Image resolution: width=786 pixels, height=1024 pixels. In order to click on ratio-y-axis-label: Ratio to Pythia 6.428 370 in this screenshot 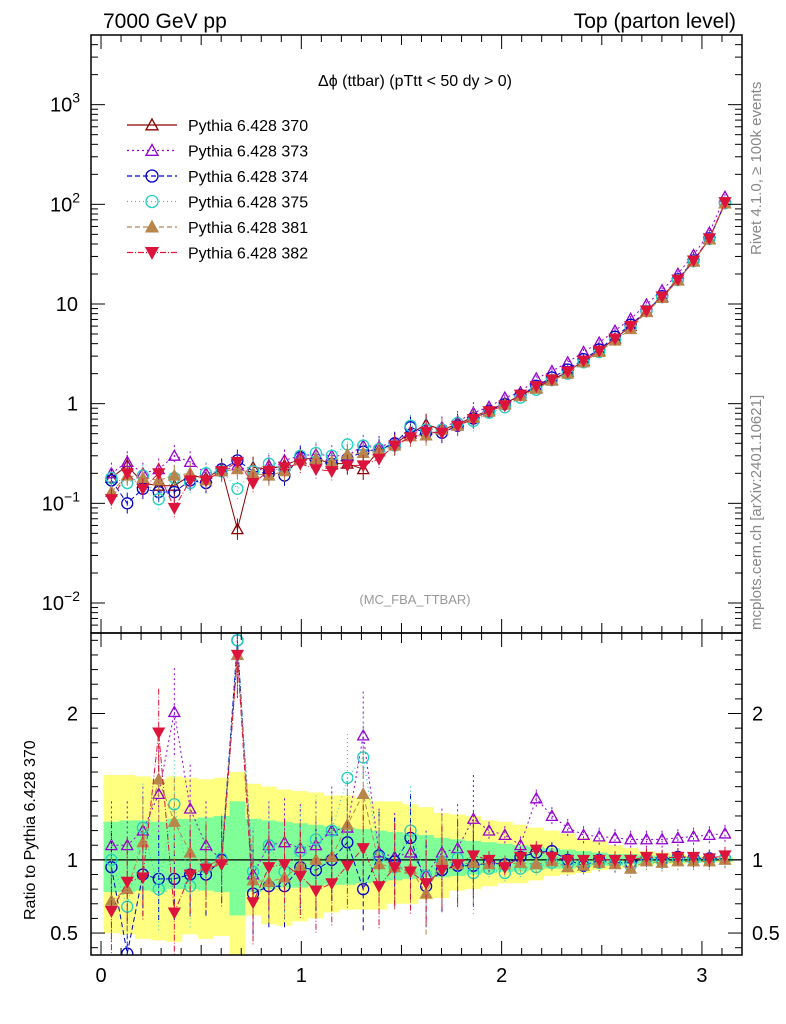, I will do `click(30, 830)`.